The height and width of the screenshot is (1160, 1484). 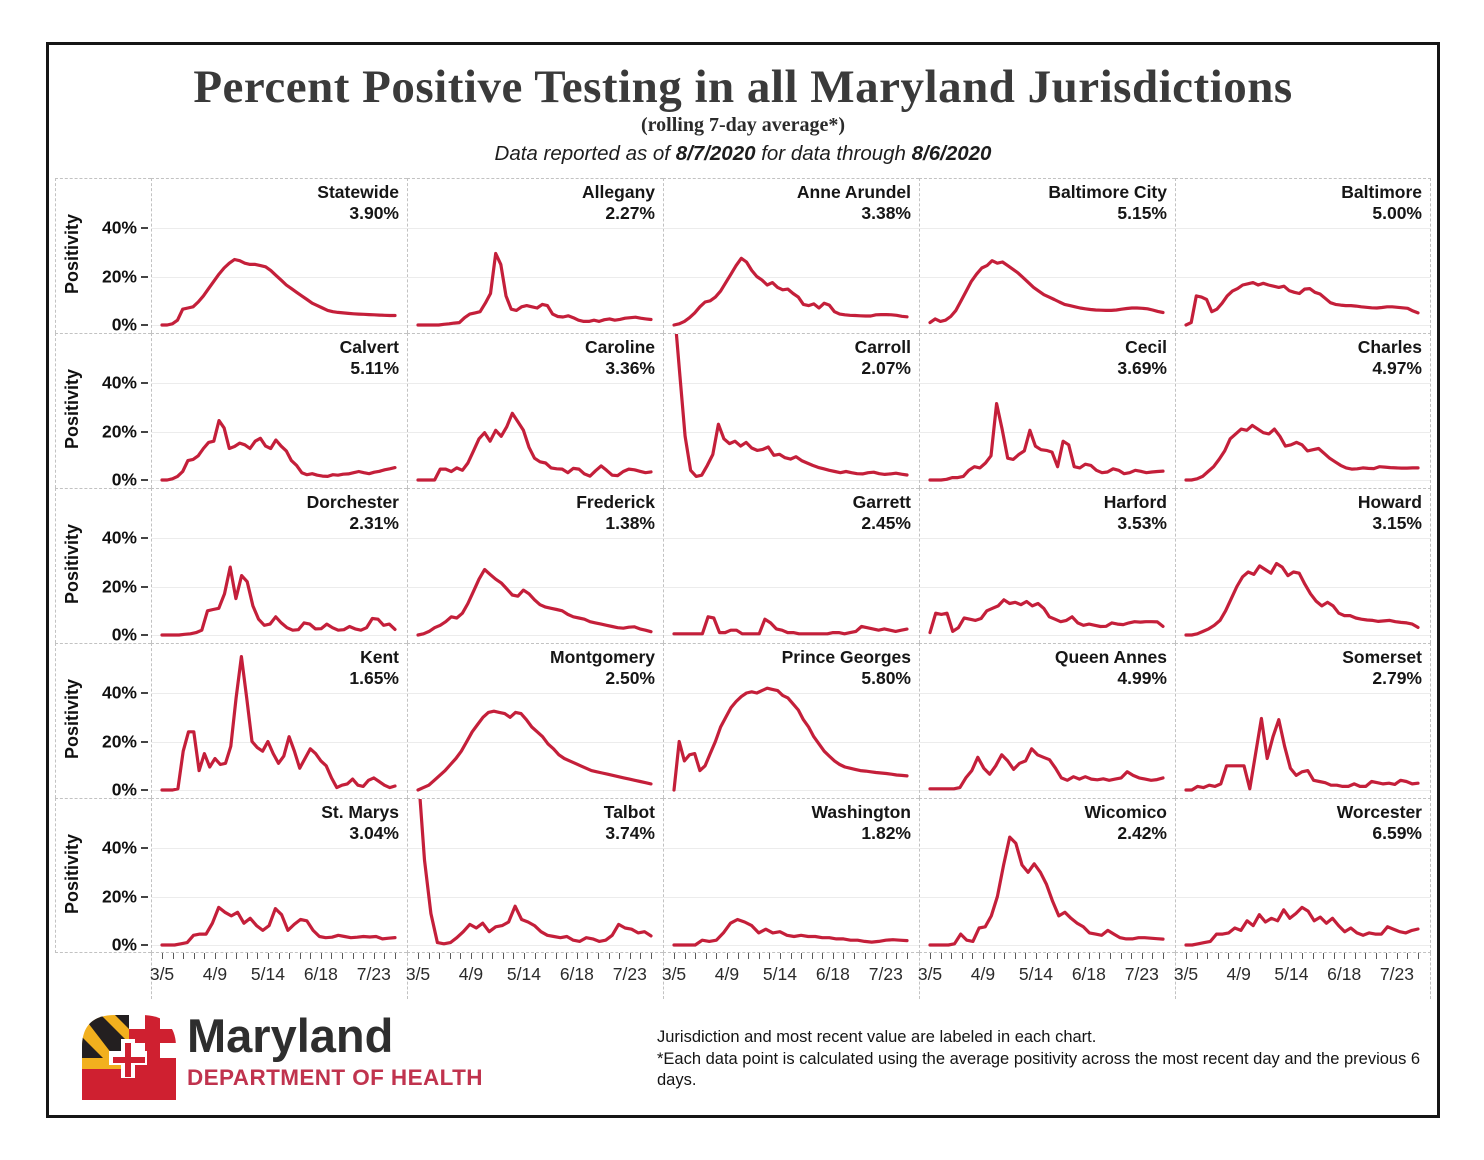 What do you see at coordinates (861, 812) in the screenshot?
I see `jurisdiction-name: Washington` at bounding box center [861, 812].